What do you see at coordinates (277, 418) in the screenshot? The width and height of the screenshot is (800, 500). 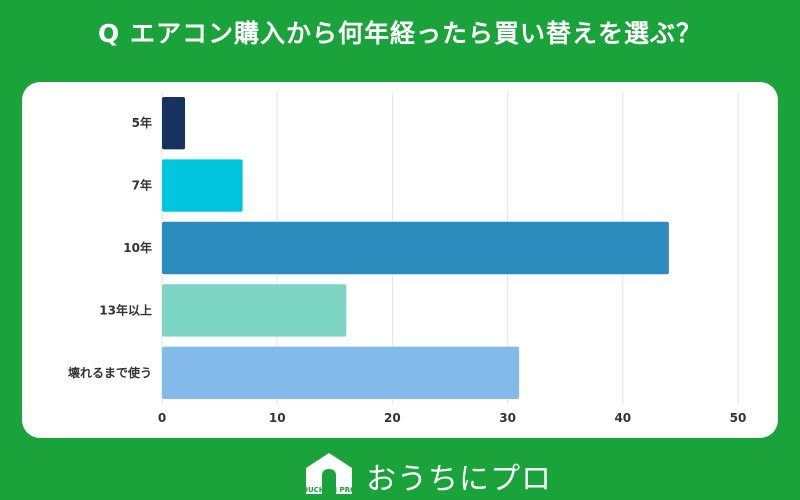 I see `x-tick-label-10: 10` at bounding box center [277, 418].